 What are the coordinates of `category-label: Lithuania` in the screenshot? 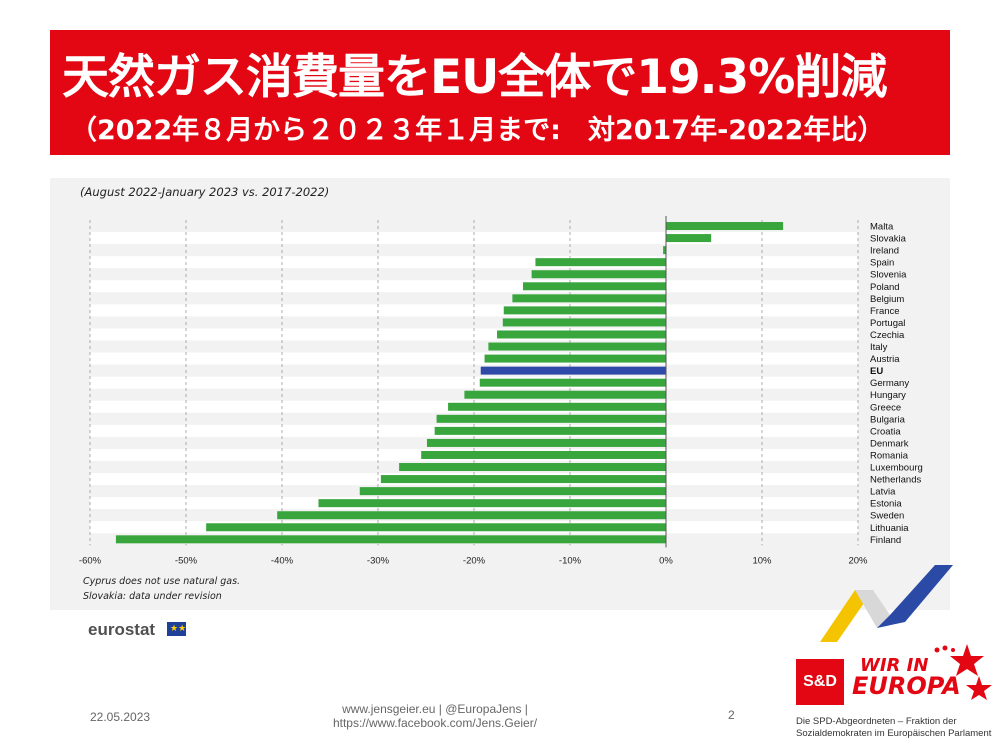 It's located at (889, 528).